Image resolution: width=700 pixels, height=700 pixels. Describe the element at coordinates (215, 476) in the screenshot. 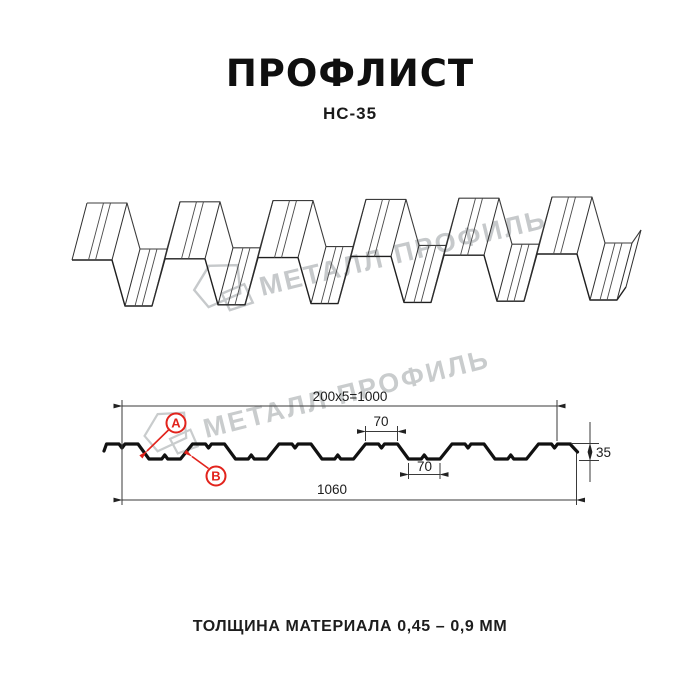

I see `callout-b-label: В` at that location.